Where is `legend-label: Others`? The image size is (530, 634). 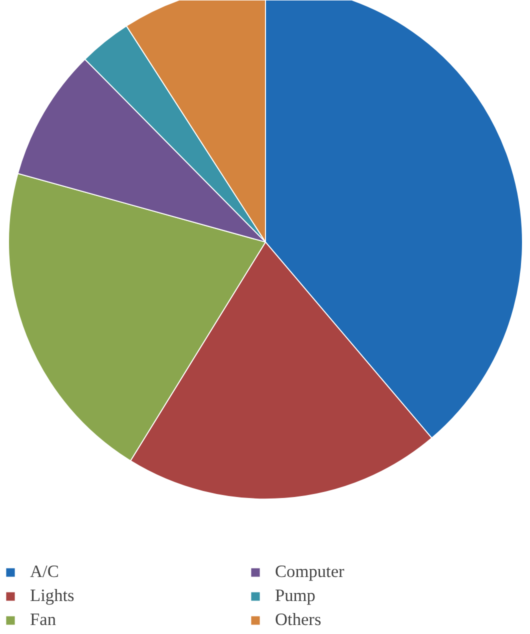
legend-label: Others is located at coordinates (298, 620).